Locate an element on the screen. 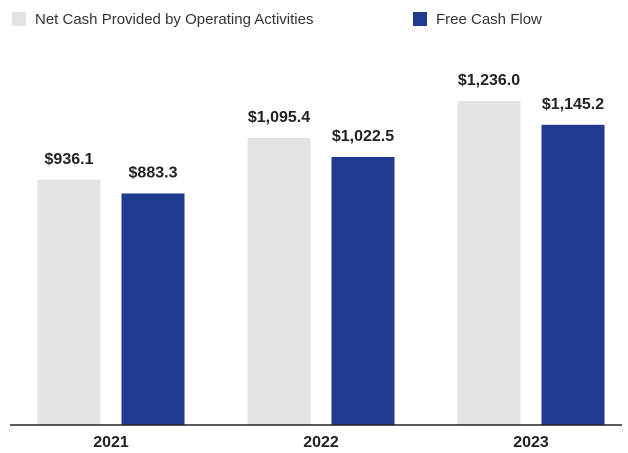 This screenshot has width=628, height=453. value-label: $1,145.2 is located at coordinates (573, 104).